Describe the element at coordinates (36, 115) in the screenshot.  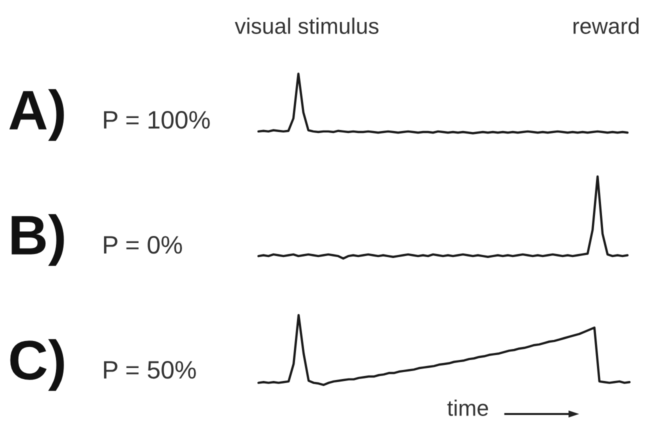
I see `chart-title: A)` at that location.